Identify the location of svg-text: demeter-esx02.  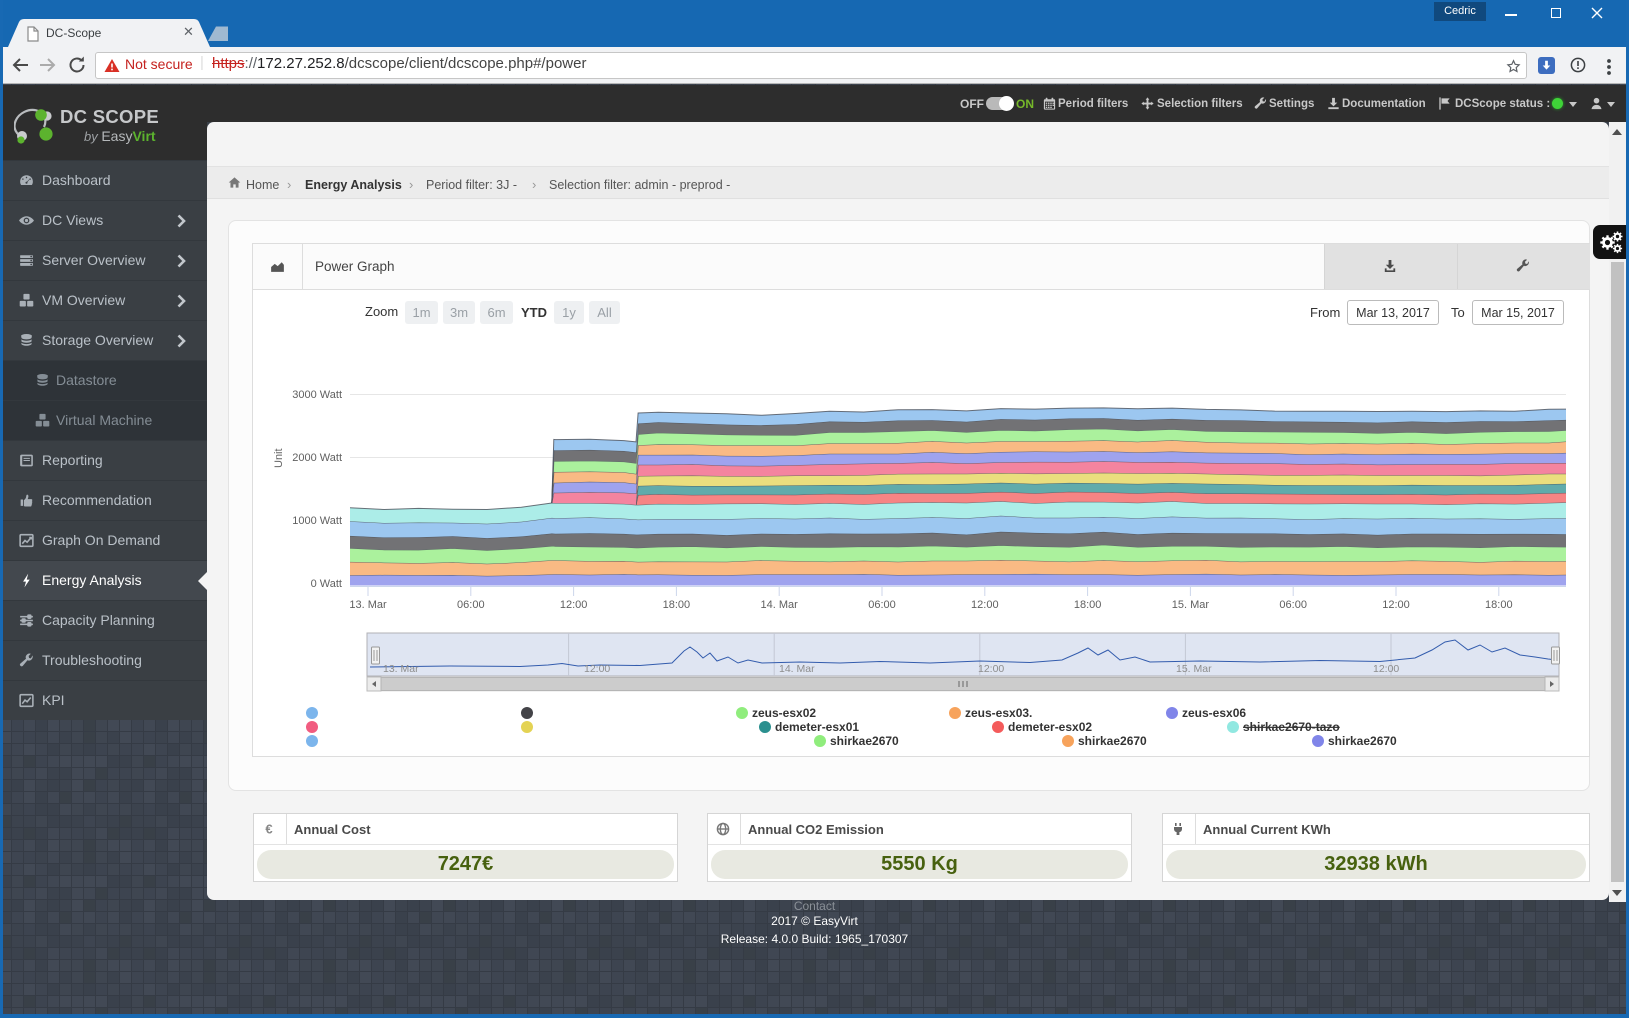
(1050, 727).